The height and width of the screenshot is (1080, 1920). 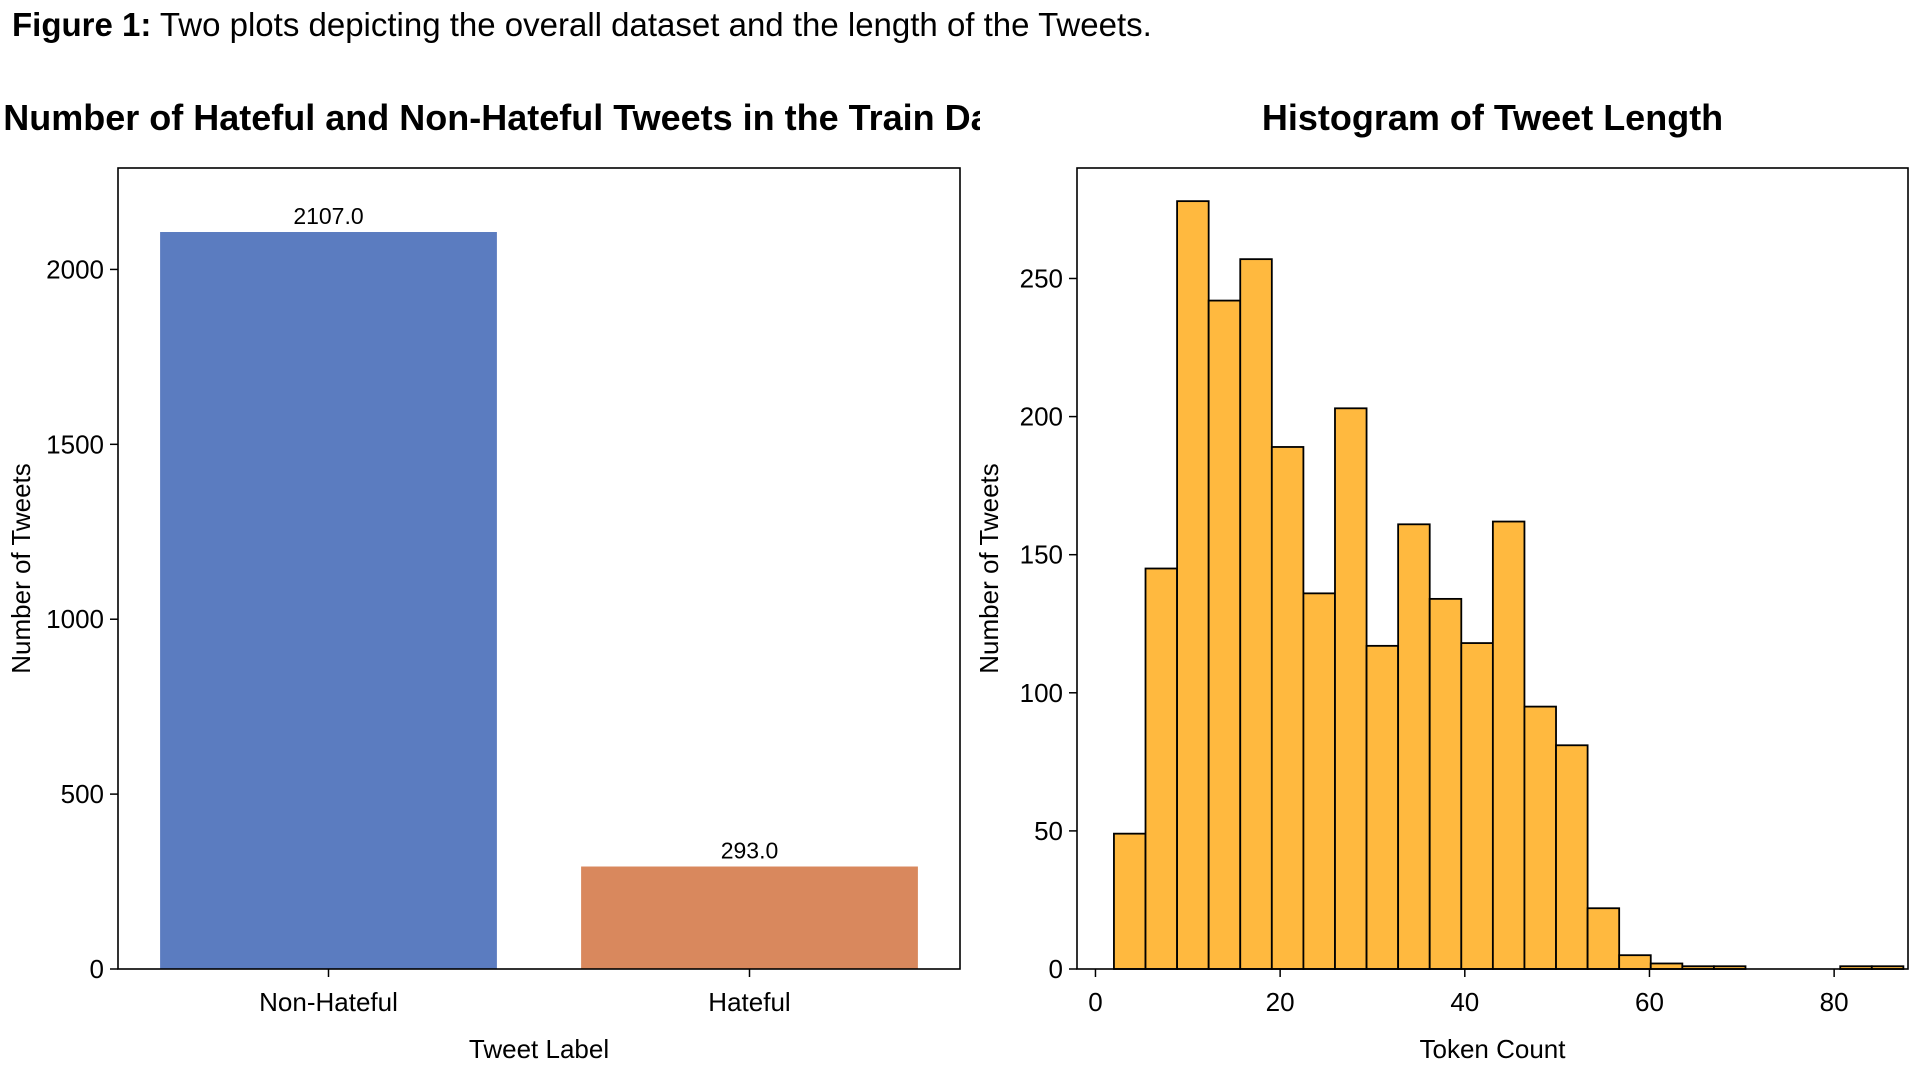 I want to click on x-tick-label: 80, so click(x=1834, y=1002).